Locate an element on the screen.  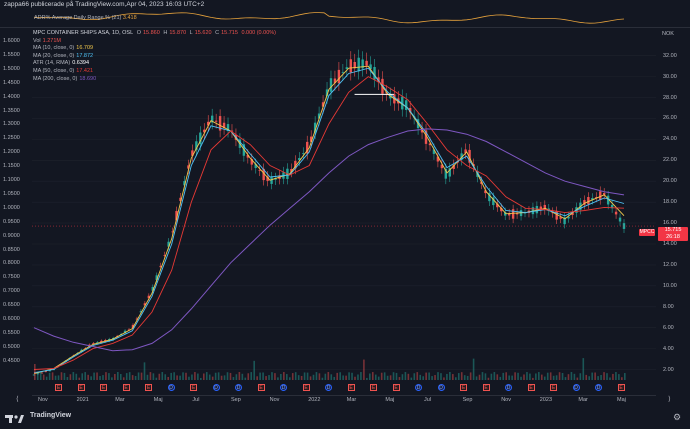
bar-countdown: 26:18 is located at coordinates (673, 236).